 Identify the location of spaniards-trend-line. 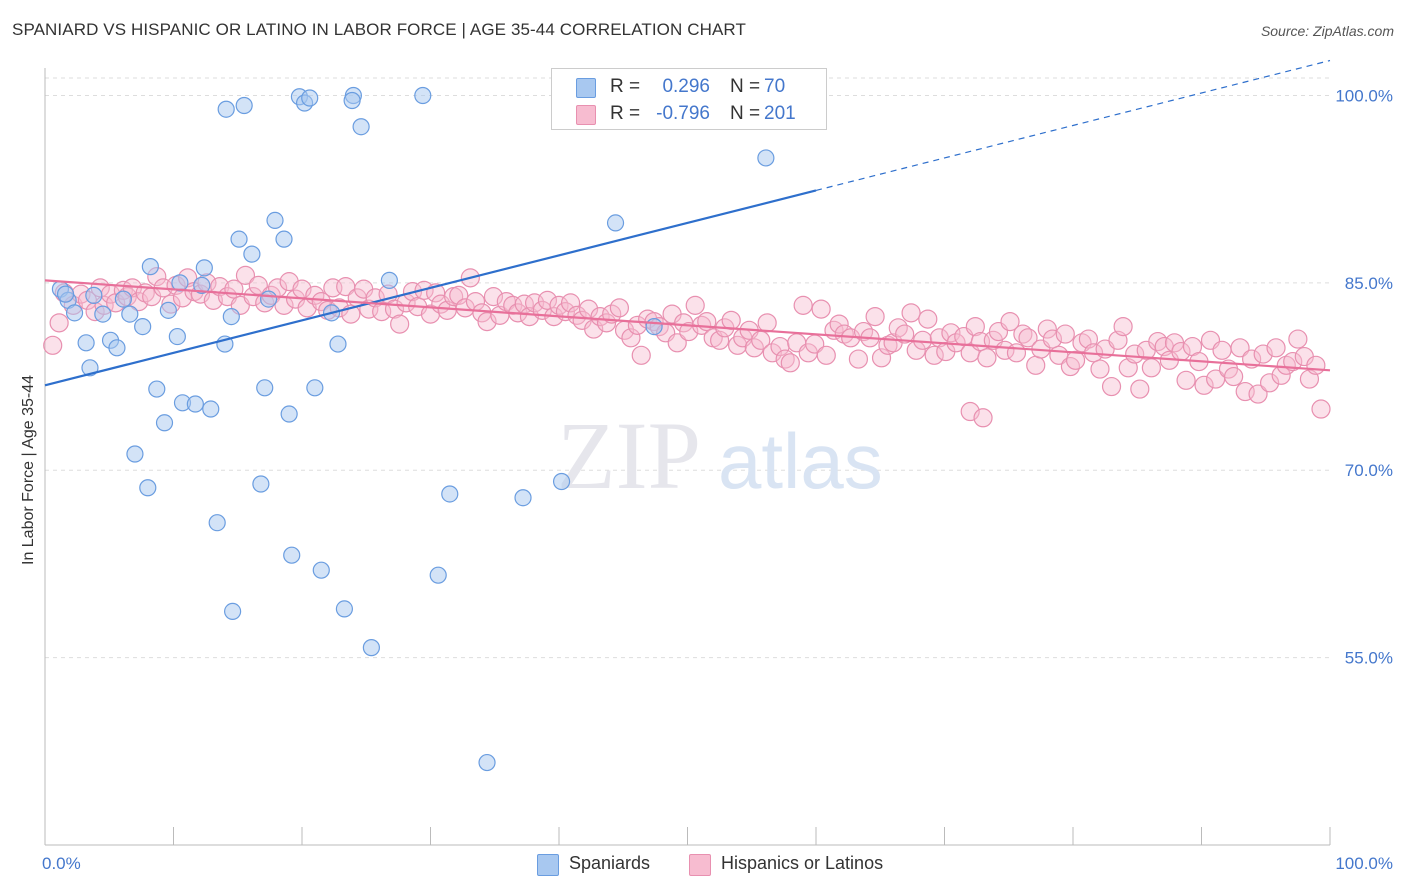
(430, 288).